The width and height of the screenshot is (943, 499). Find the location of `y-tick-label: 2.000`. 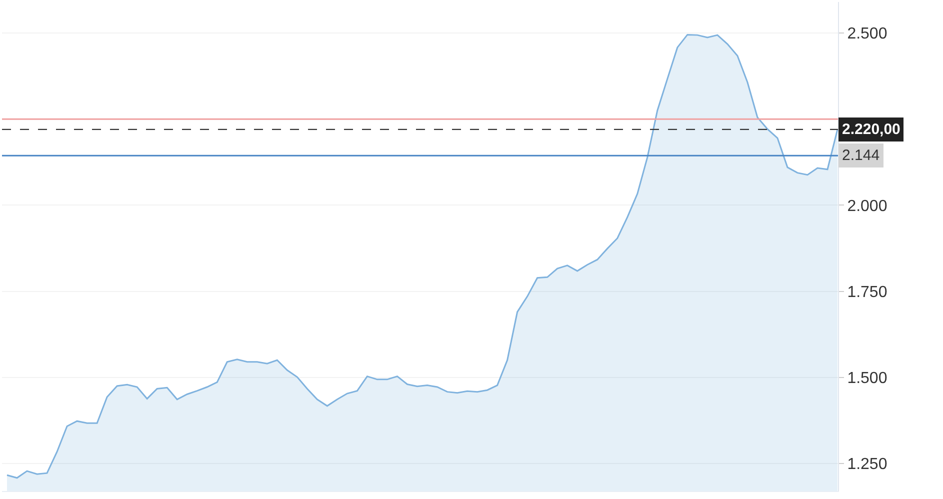

y-tick-label: 2.000 is located at coordinates (867, 206).